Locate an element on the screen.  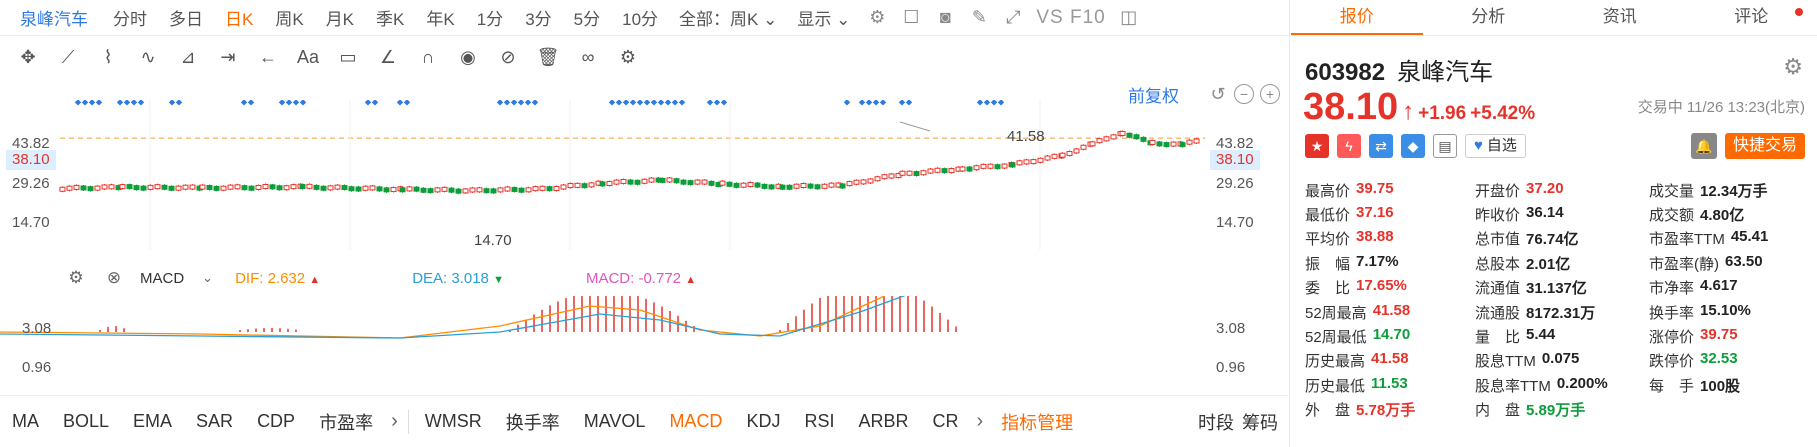
draw-settings-icon: ⚙ is located at coordinates (628, 56).